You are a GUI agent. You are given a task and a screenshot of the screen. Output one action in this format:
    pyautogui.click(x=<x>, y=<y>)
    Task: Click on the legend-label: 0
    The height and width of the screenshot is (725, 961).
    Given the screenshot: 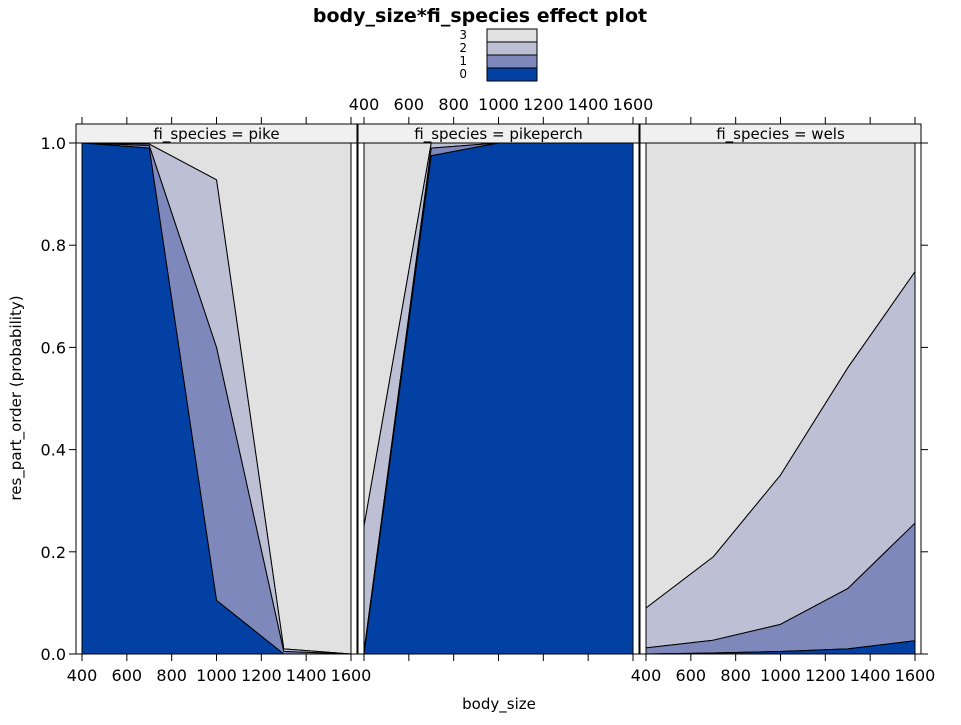 What is the action you would take?
    pyautogui.click(x=463, y=74)
    